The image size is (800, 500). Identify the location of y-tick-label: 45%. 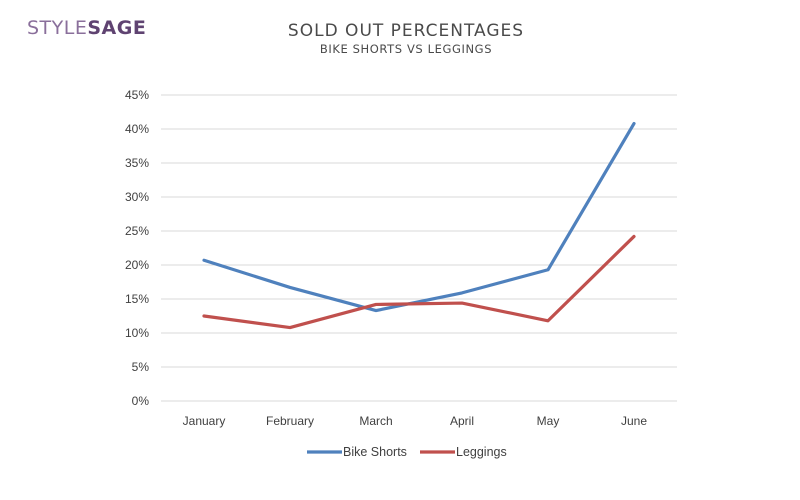
(137, 95).